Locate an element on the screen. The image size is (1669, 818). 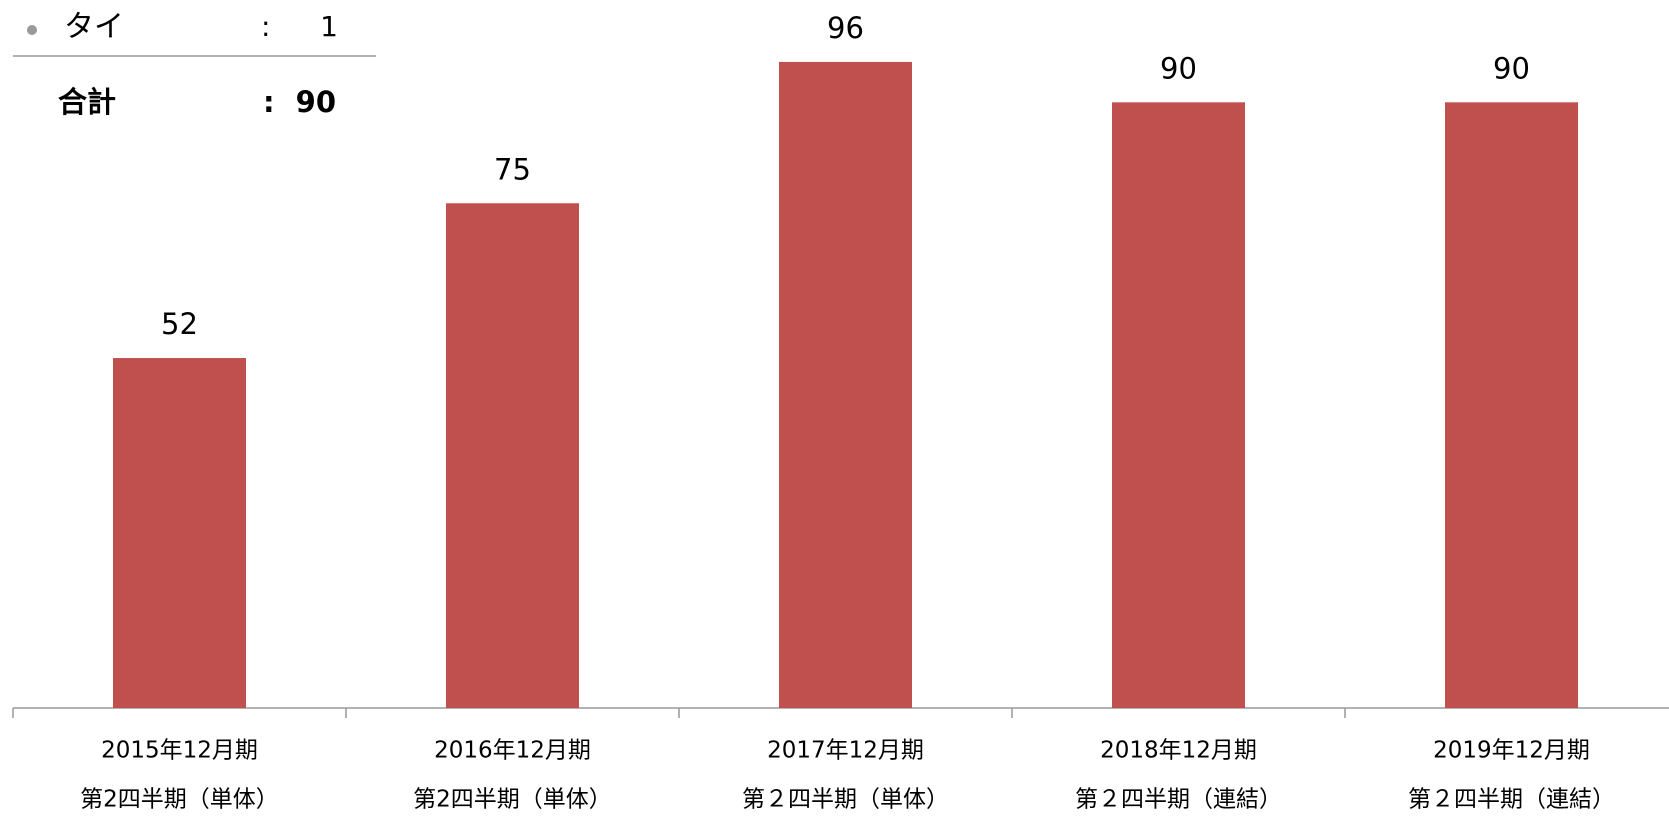
value-label: 75 is located at coordinates (512, 169).